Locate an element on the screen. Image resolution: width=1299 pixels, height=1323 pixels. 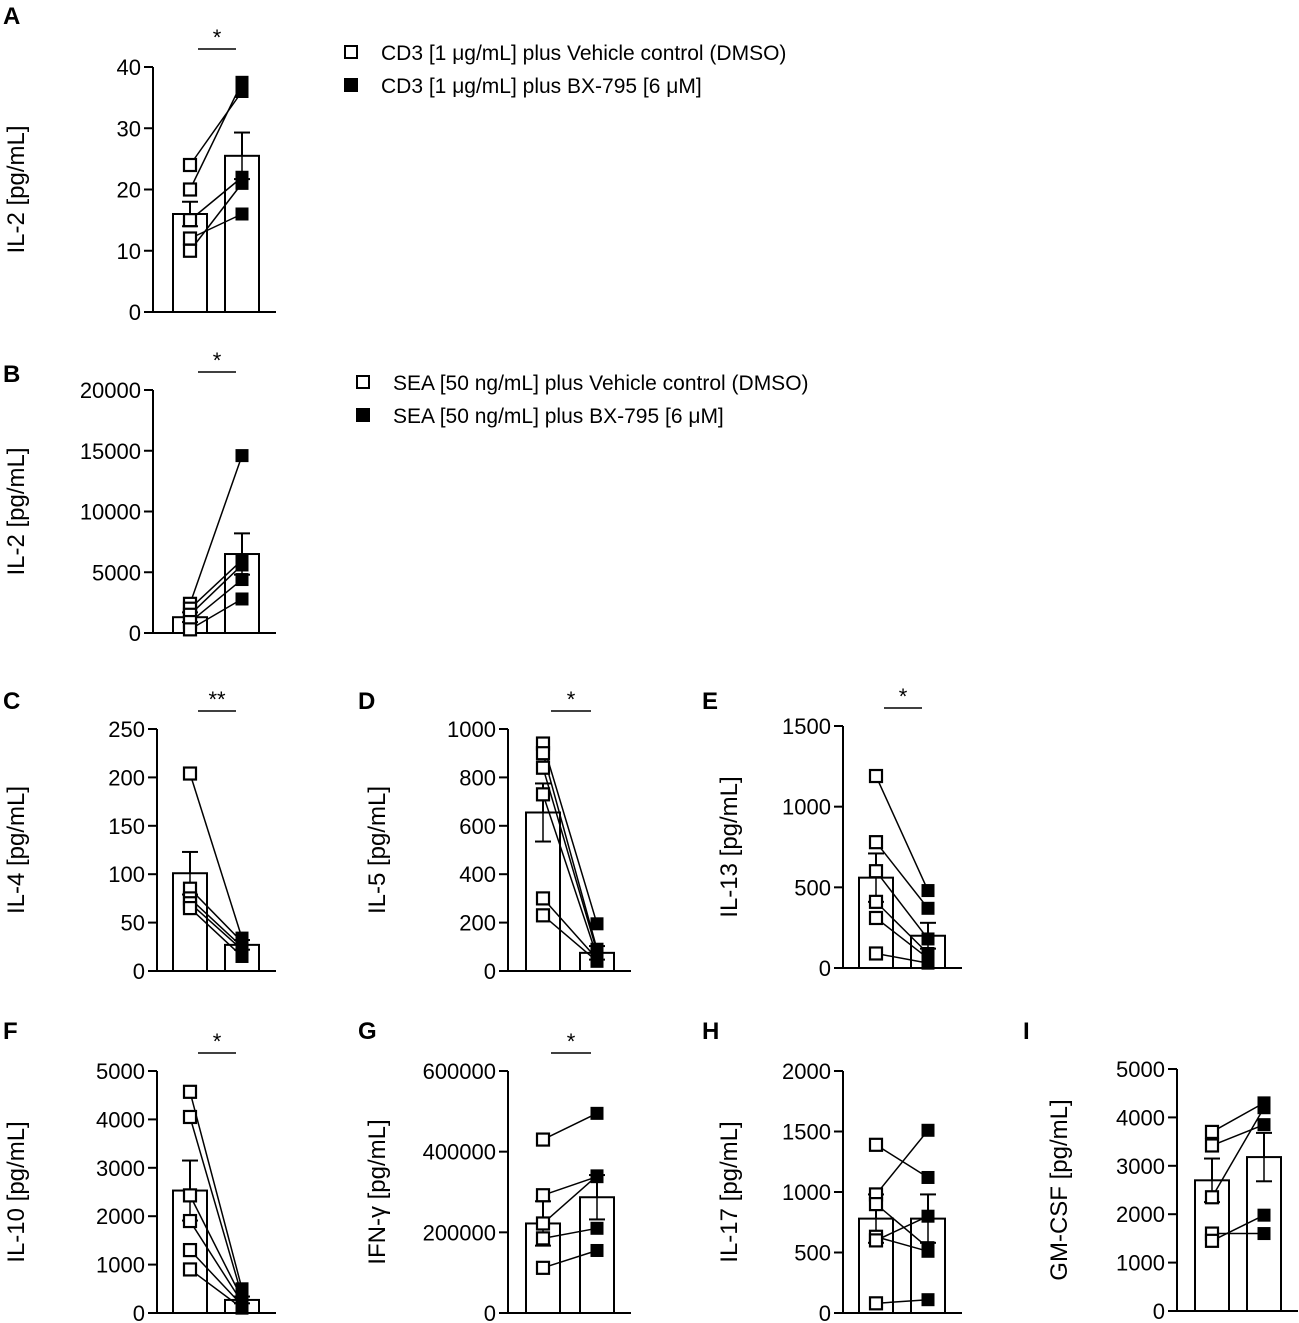
y-tick-label: 400000 is located at coordinates (459, 1152).